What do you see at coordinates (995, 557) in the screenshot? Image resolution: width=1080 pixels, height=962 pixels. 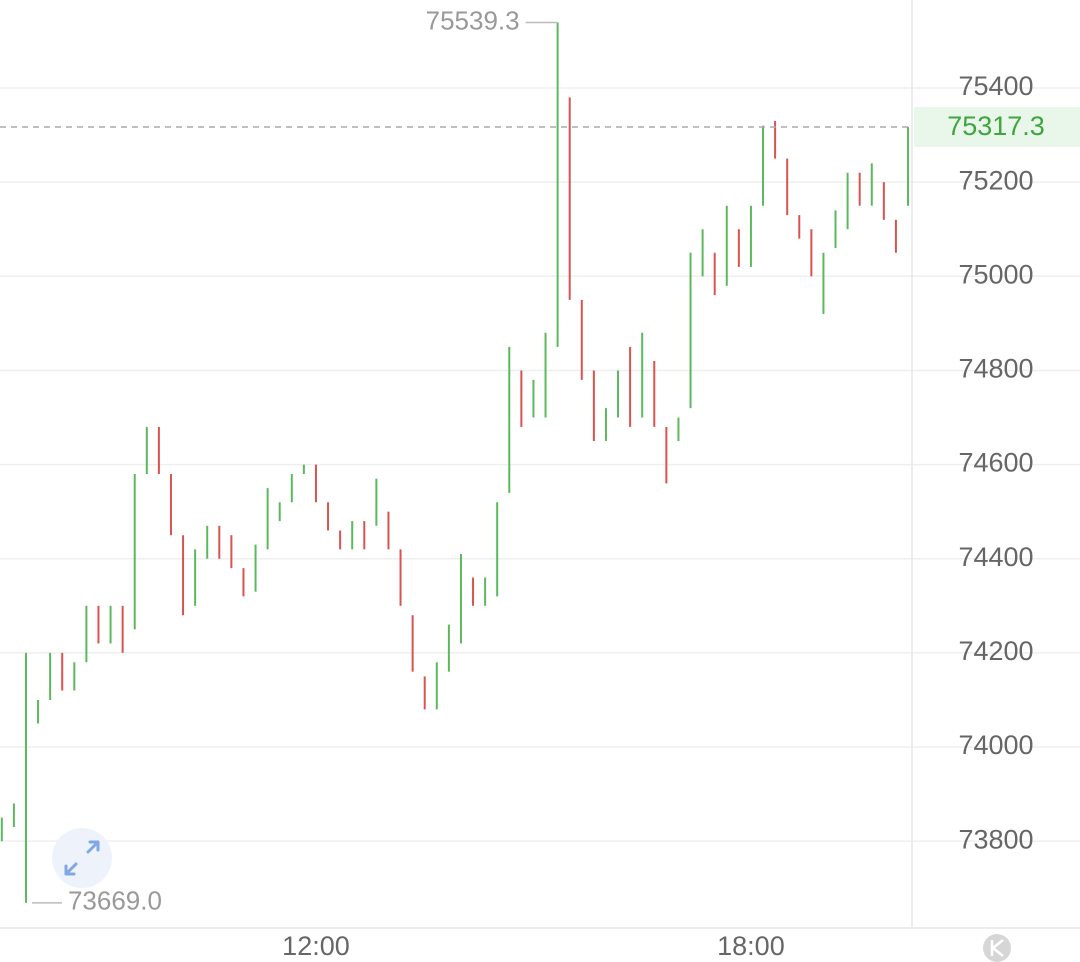 I see `y-tick-label: 74400` at bounding box center [995, 557].